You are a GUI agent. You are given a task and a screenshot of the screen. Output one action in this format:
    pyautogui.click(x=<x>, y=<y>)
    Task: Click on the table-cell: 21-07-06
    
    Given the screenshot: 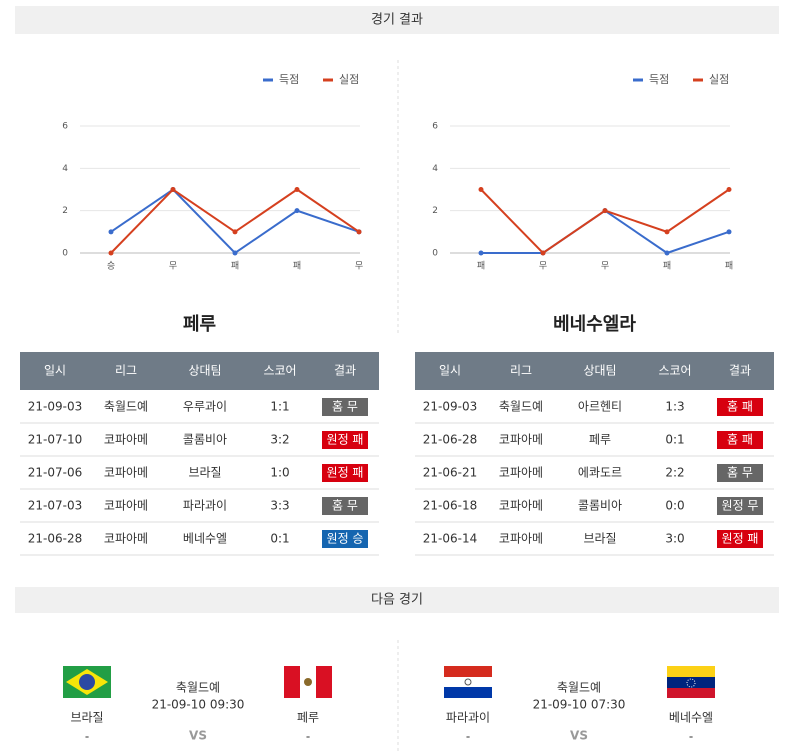 What is the action you would take?
    pyautogui.click(x=55, y=473)
    